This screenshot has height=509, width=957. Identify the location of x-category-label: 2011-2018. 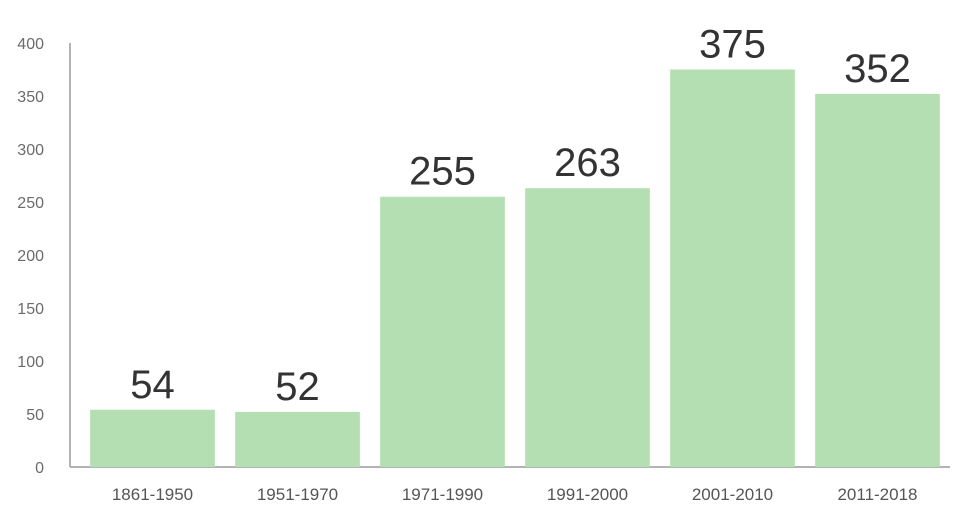
(877, 494).